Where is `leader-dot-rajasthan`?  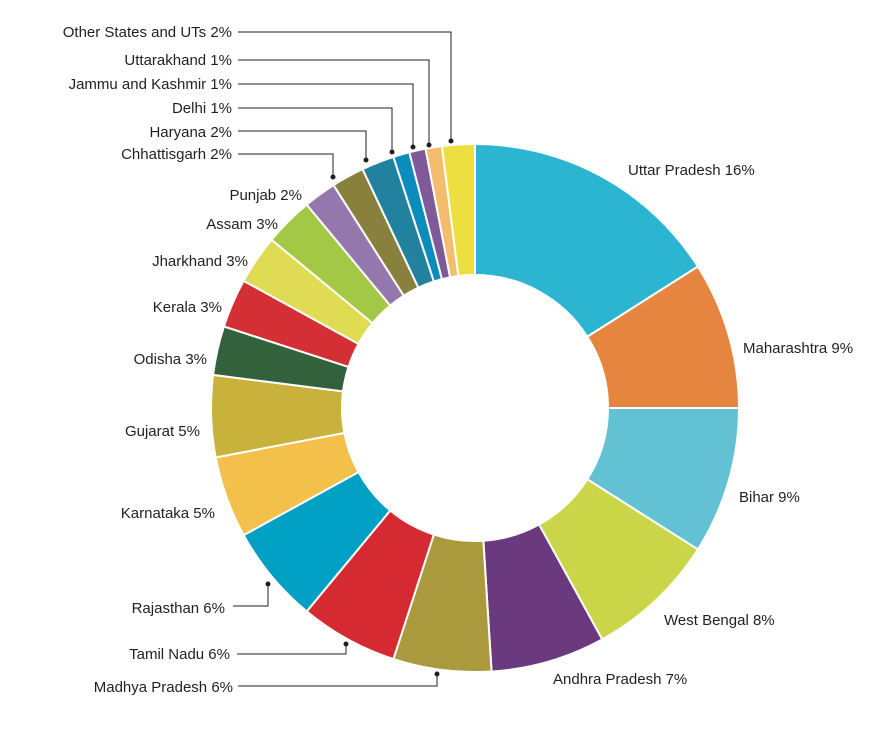 leader-dot-rajasthan is located at coordinates (268, 584).